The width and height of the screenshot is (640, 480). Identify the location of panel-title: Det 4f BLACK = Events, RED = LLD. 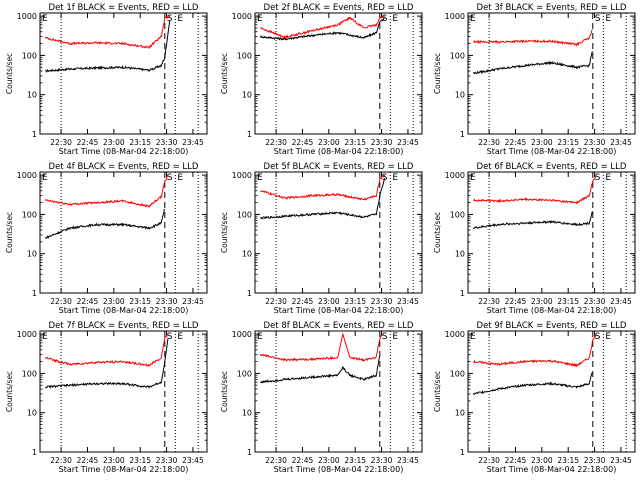
(124, 167).